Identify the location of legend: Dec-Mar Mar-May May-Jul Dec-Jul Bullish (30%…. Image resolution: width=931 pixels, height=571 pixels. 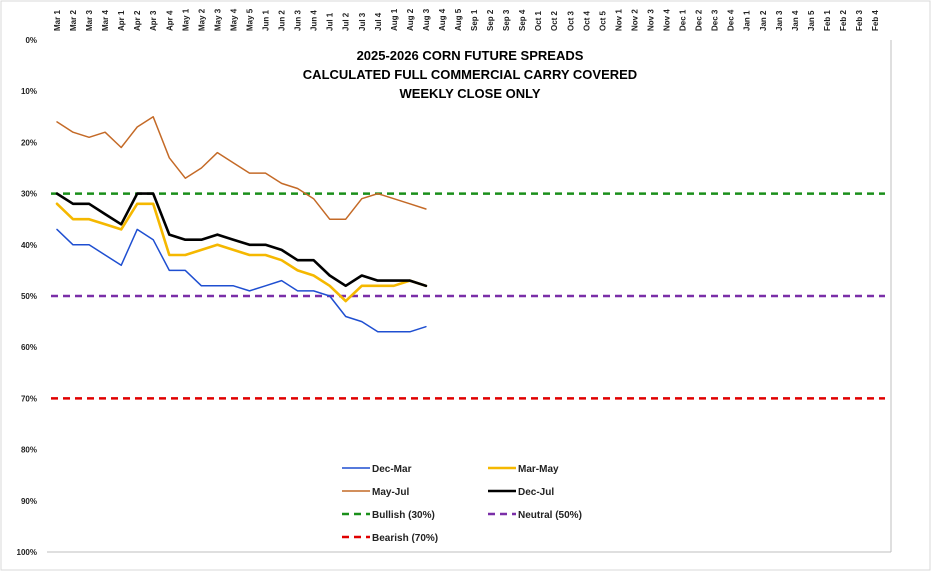
(462, 504).